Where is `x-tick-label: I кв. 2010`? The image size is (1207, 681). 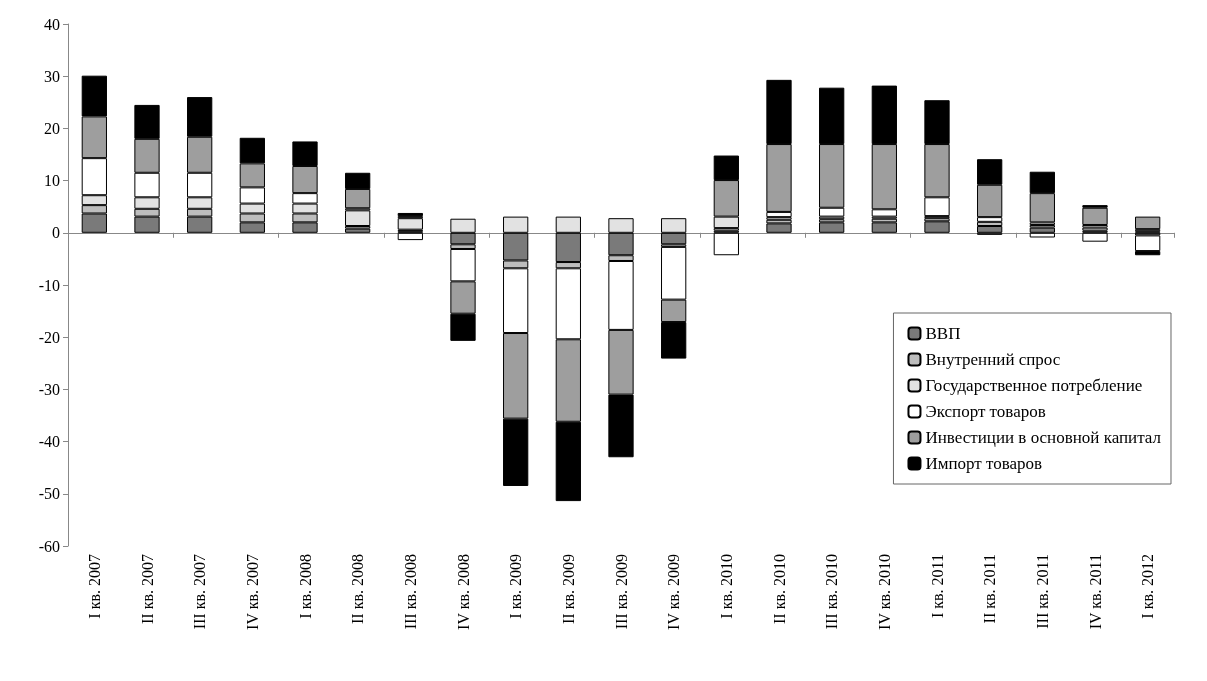
x-tick-label: I кв. 2010 is located at coordinates (726, 586).